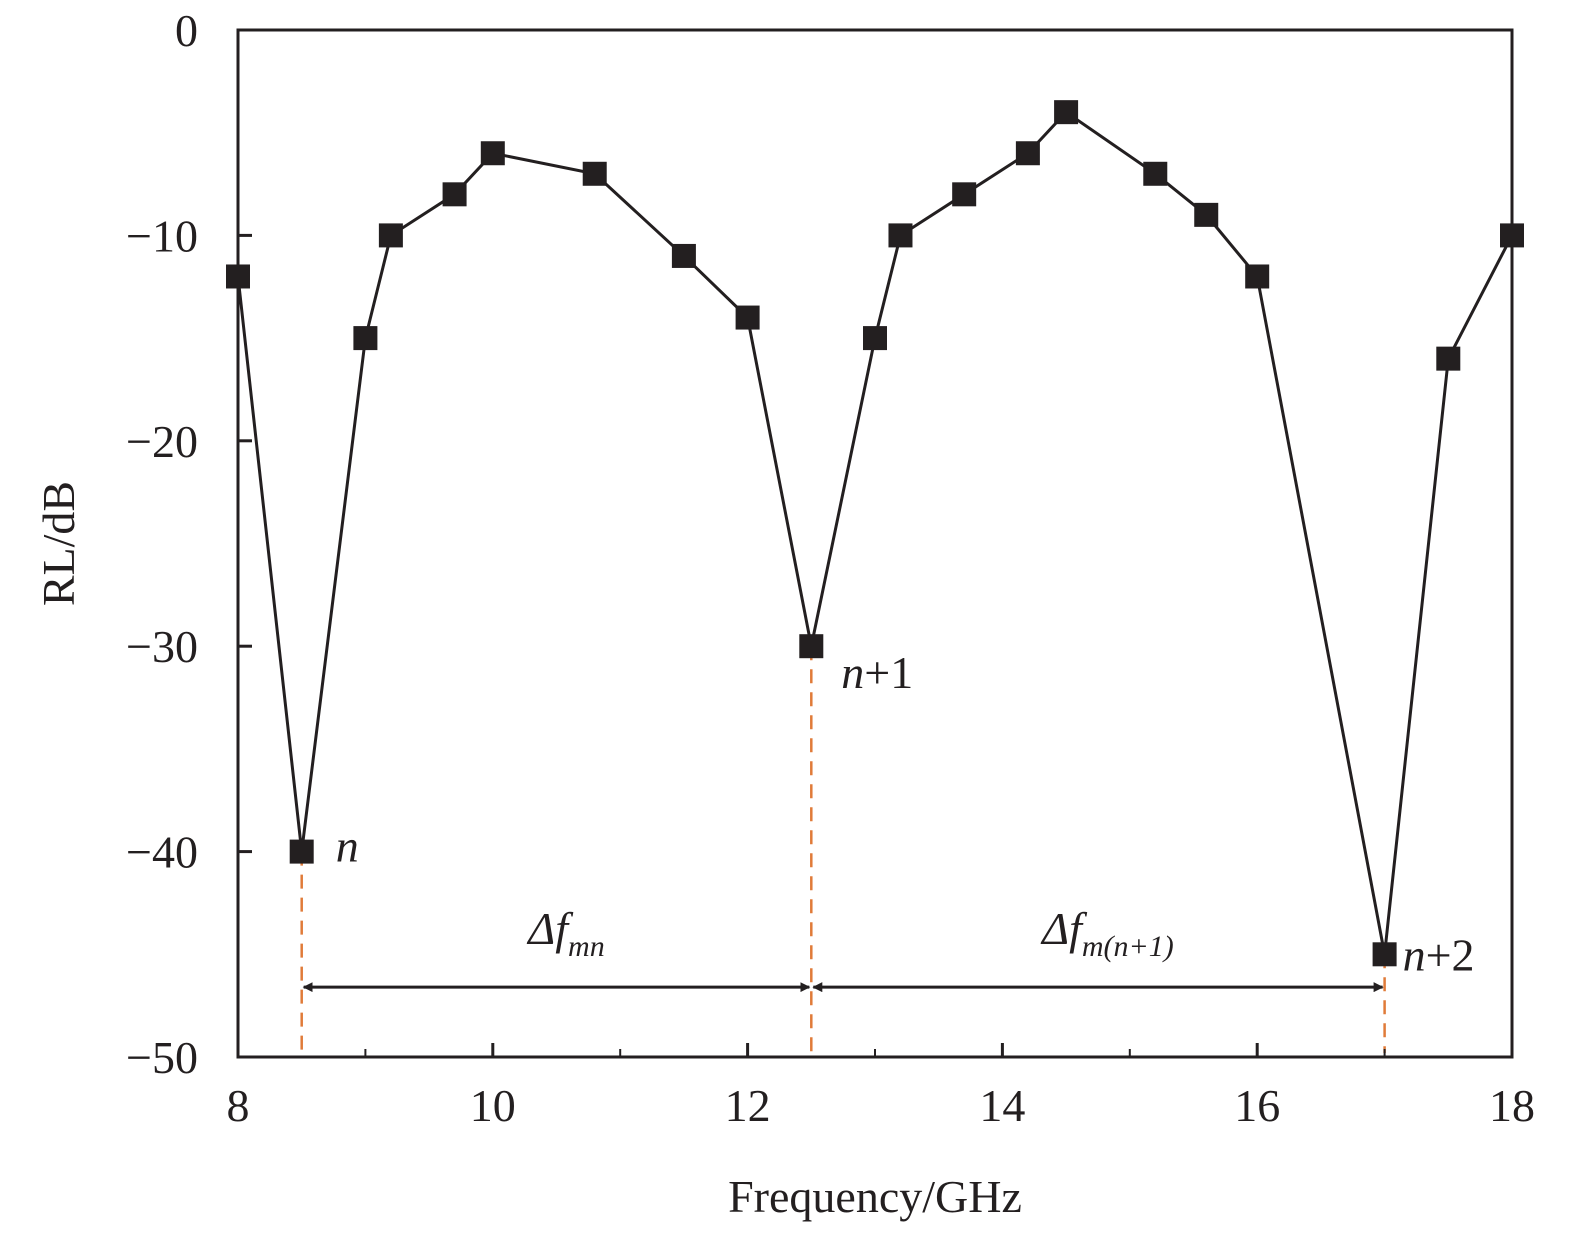  Describe the element at coordinates (493, 1105) in the screenshot. I see `x-tick-label: 10` at that location.